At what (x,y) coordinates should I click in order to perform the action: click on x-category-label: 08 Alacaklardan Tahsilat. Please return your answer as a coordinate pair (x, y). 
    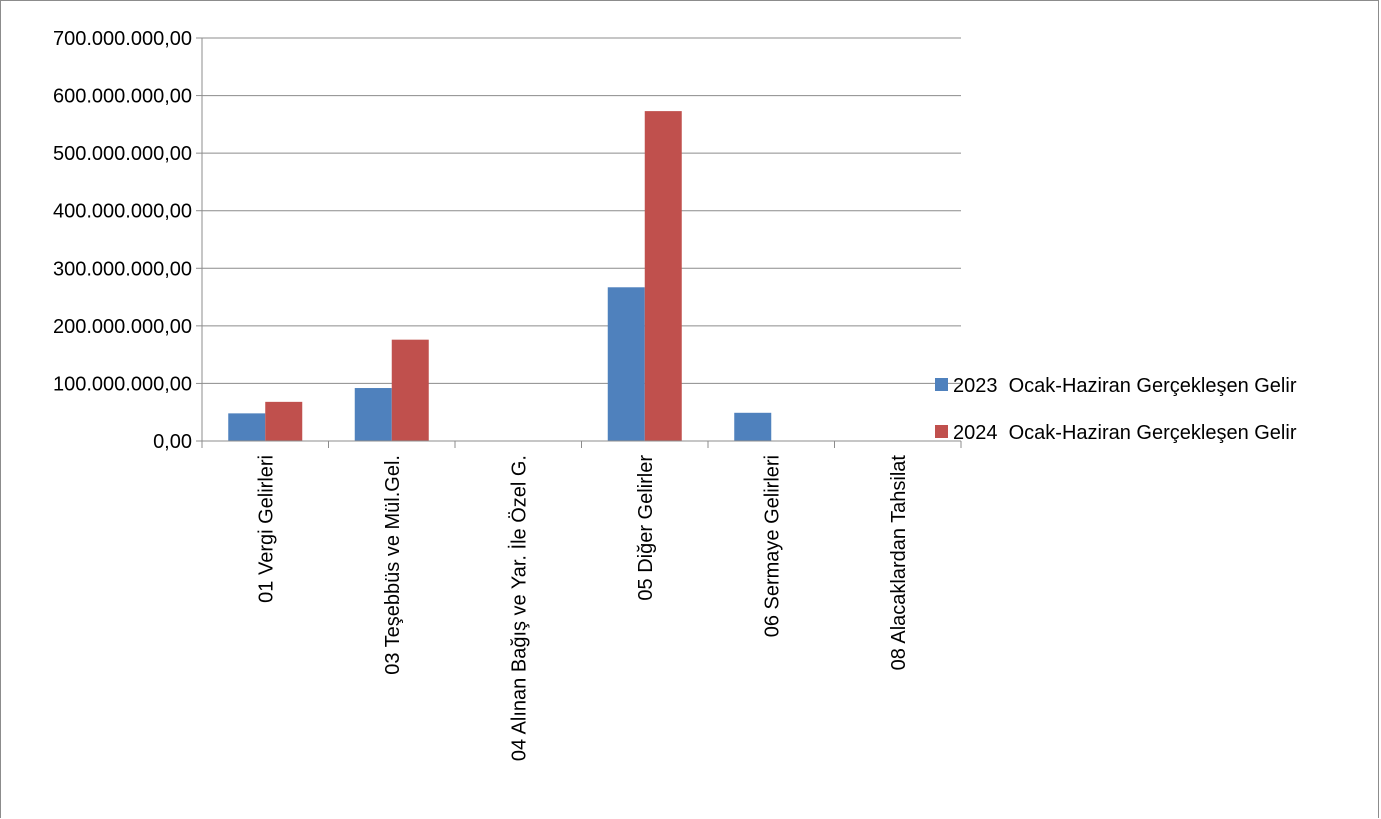
    Looking at the image, I should click on (899, 563).